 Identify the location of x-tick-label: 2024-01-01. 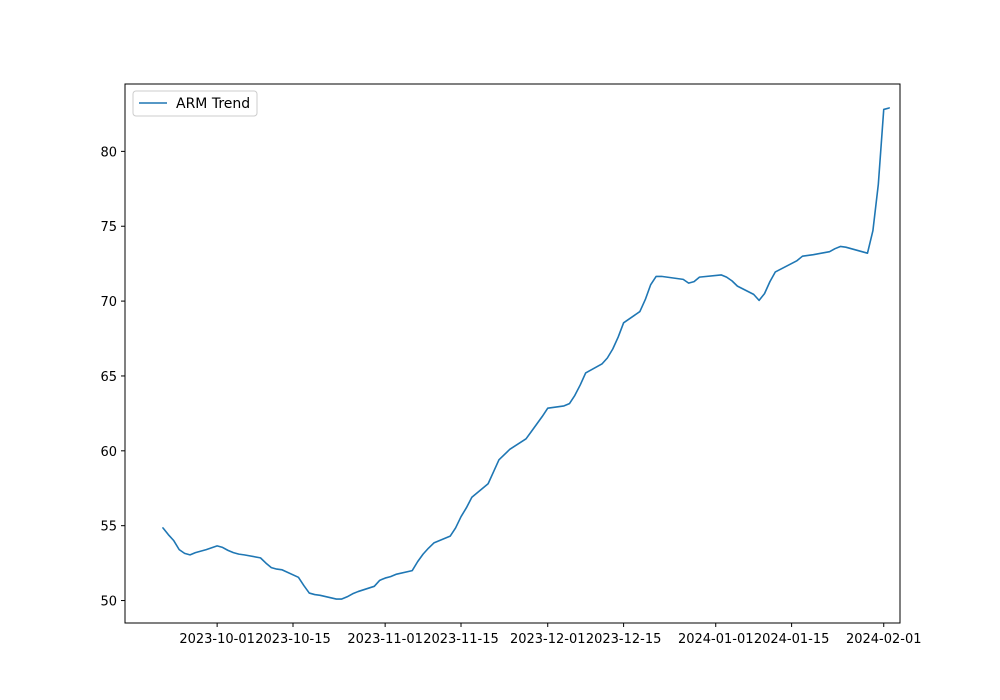
(716, 639).